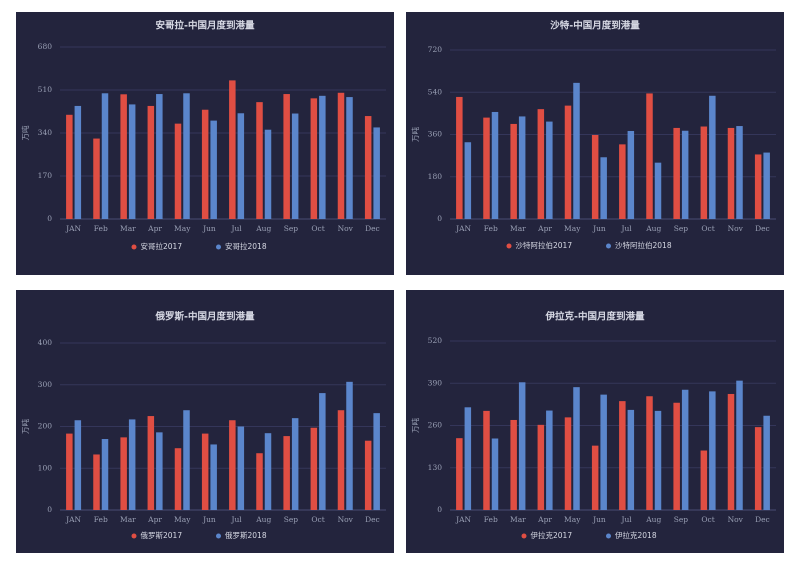 This screenshot has height=565, width=800. What do you see at coordinates (544, 245) in the screenshot?
I see `legend-label: 沙特阿拉伯2017` at bounding box center [544, 245].